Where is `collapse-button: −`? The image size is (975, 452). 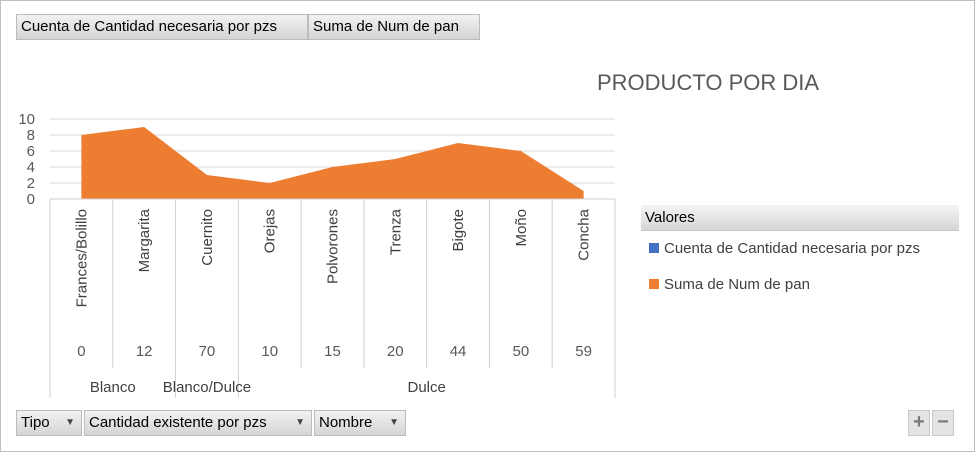 collapse-button: − is located at coordinates (943, 423).